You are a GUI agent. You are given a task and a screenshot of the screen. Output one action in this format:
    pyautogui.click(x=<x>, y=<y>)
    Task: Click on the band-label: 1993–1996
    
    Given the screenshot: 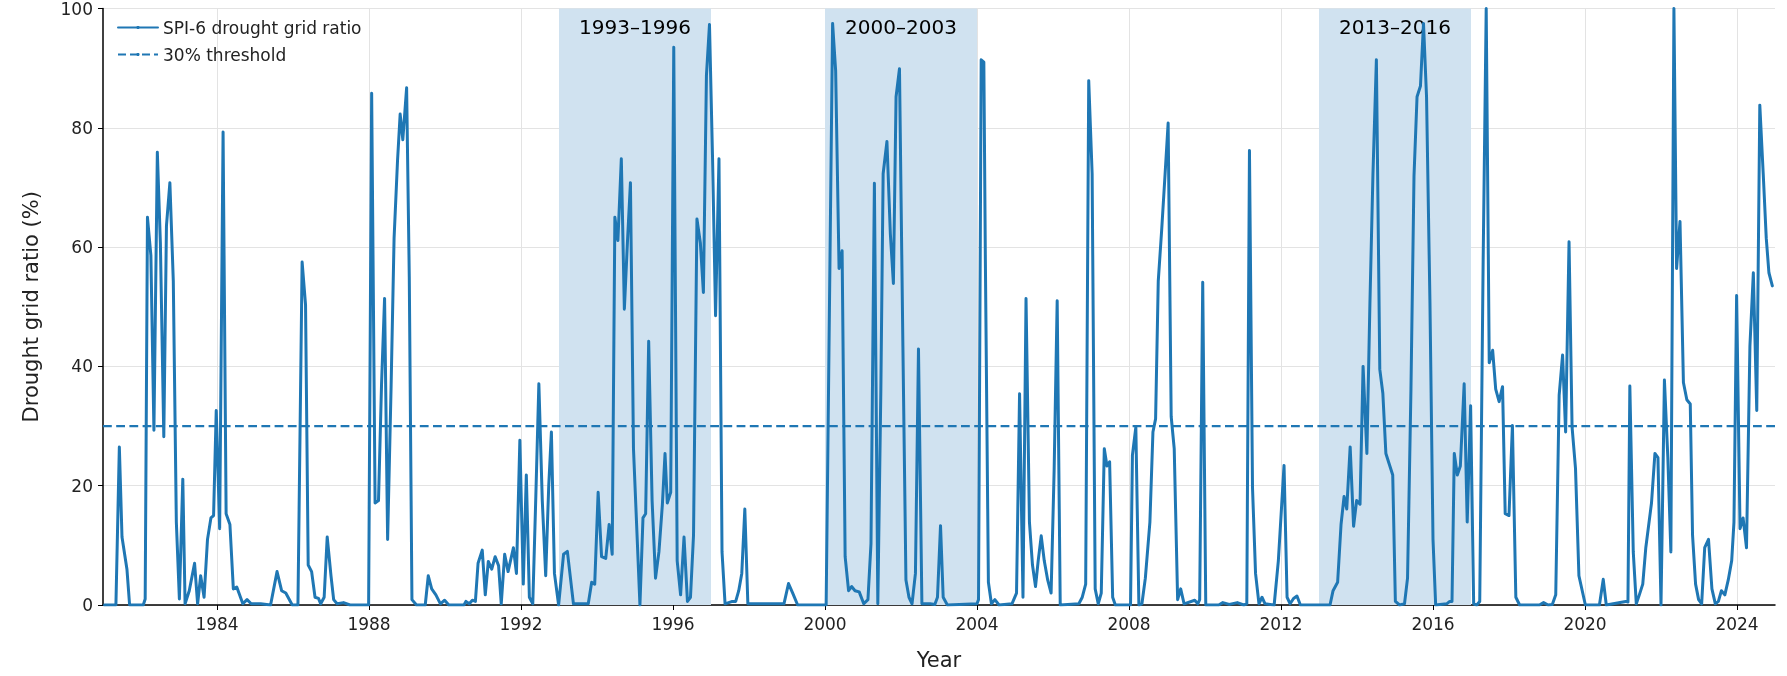 What is the action you would take?
    pyautogui.click(x=635, y=26)
    